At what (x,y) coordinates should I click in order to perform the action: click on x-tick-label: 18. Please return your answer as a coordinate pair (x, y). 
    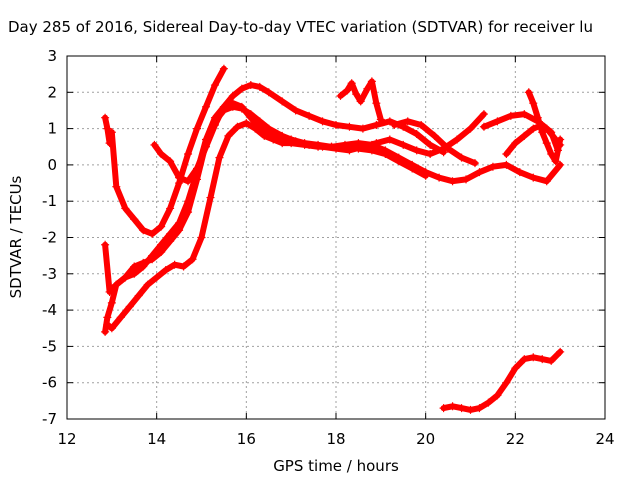
    Looking at the image, I should click on (335, 439).